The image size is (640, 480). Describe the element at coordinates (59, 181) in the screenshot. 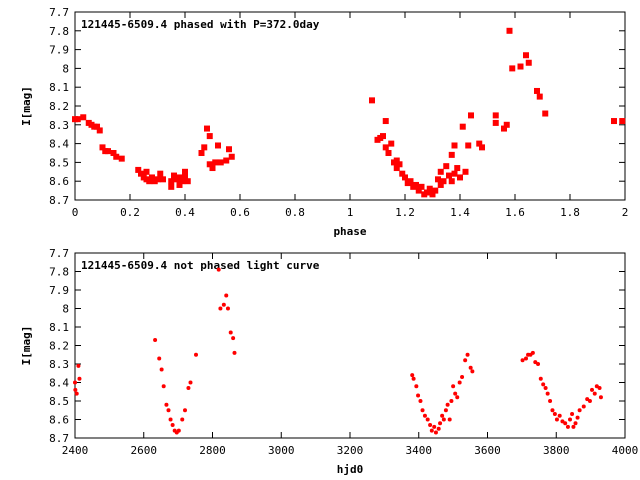

I see `y-tick-label: 8.6` at that location.